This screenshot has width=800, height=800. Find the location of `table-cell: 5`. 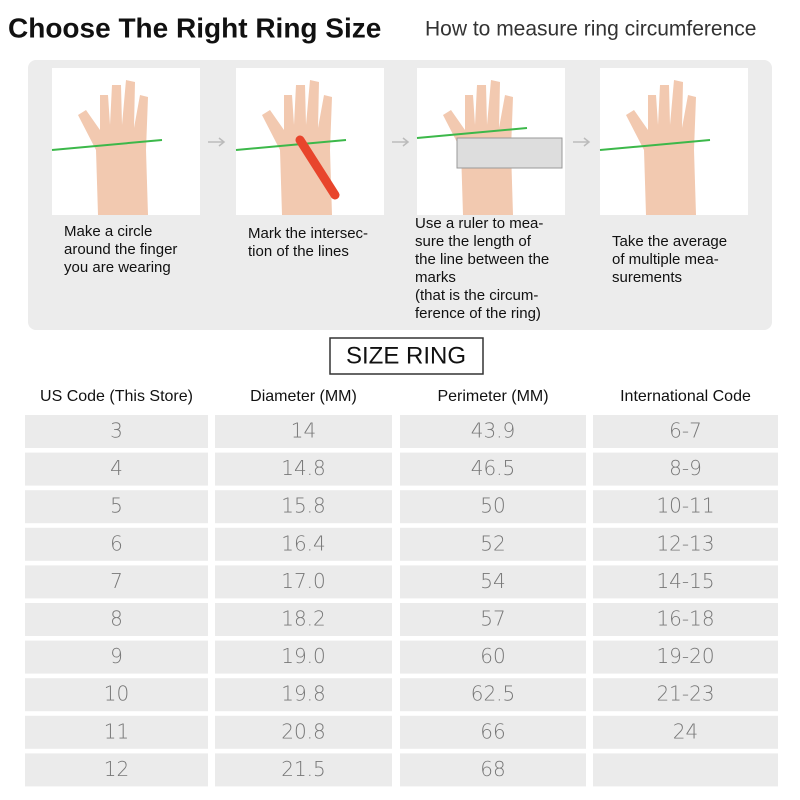

table-cell: 5 is located at coordinates (116, 506).